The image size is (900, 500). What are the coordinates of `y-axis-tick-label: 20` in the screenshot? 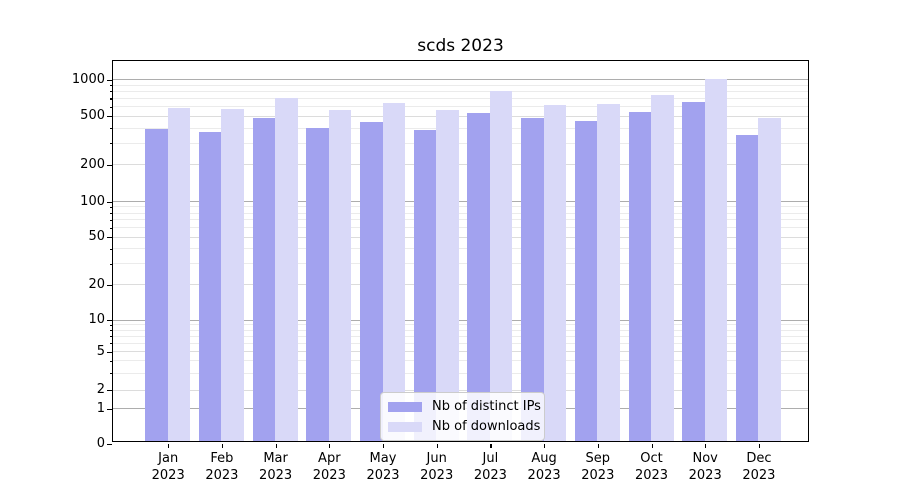 It's located at (96, 284).